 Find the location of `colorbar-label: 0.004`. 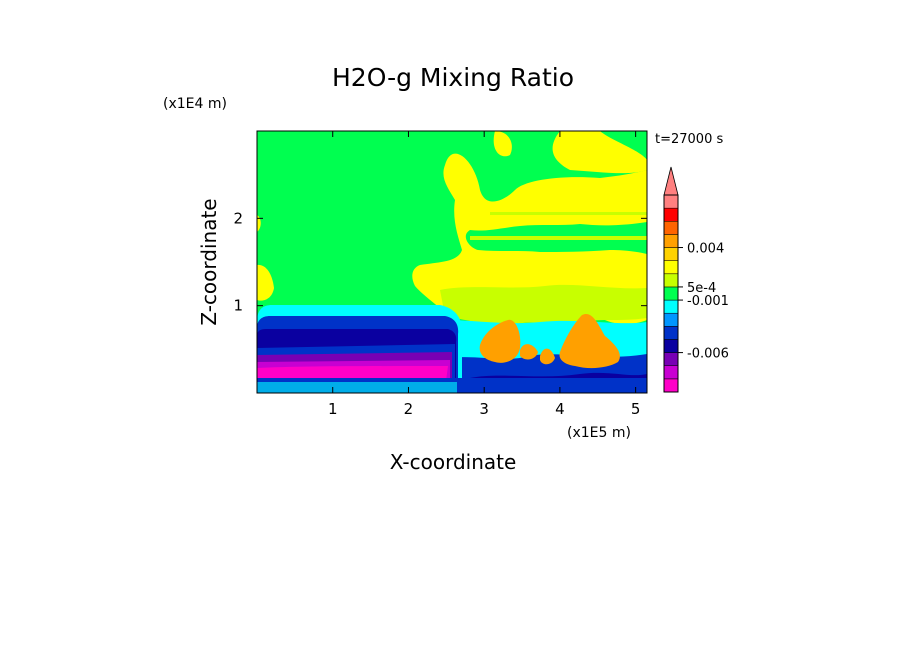

colorbar-label: 0.004 is located at coordinates (705, 249).